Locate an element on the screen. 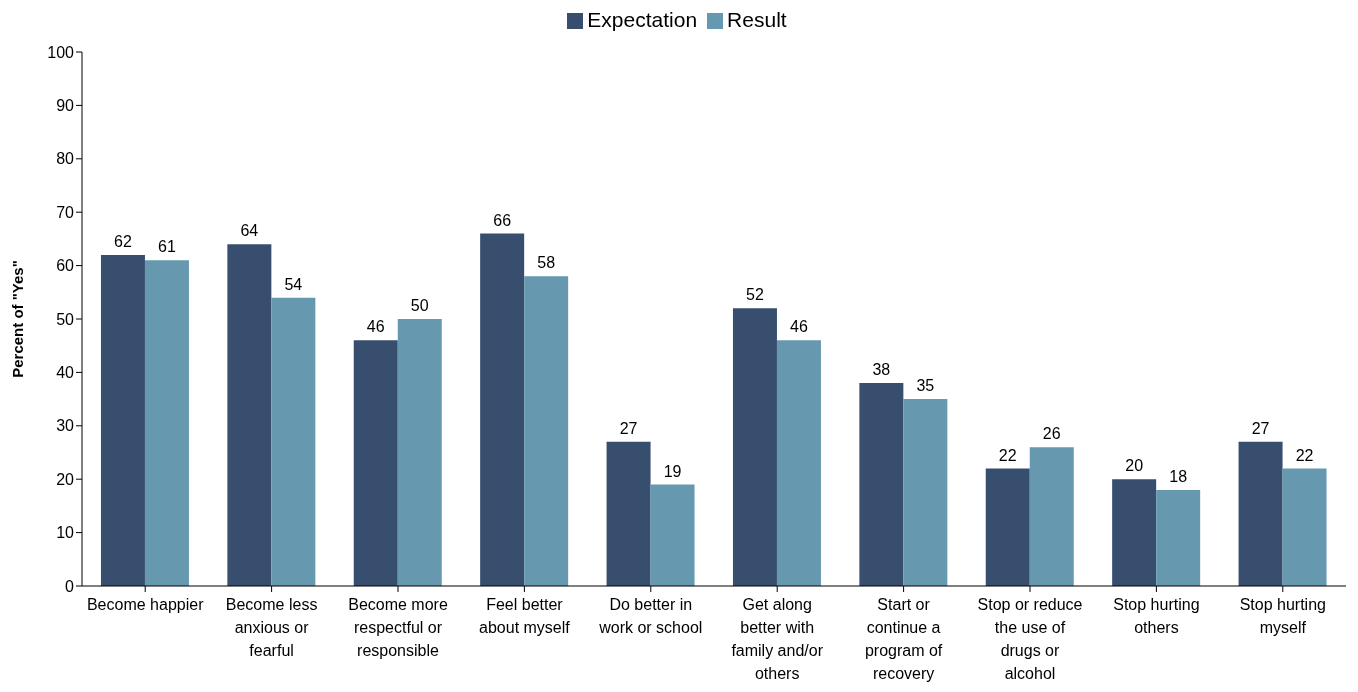 This screenshot has height=692, width=1358. y-tick-label: 0 is located at coordinates (70, 586).